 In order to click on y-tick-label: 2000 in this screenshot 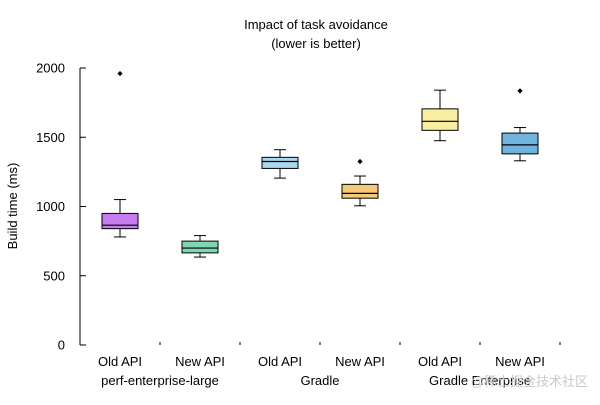, I will do `click(50, 68)`.